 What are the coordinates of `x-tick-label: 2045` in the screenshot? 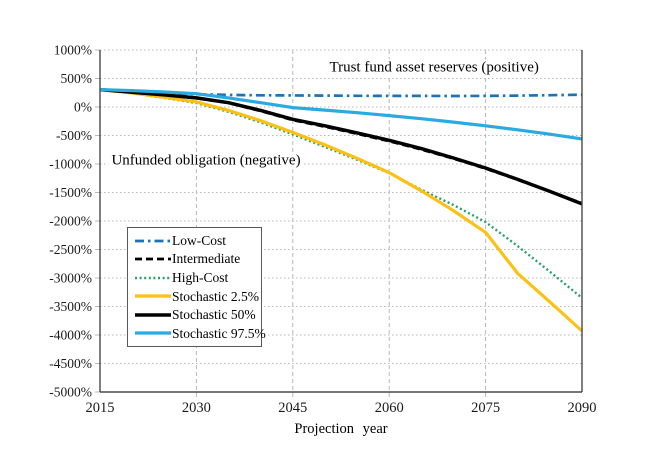 It's located at (292, 408).